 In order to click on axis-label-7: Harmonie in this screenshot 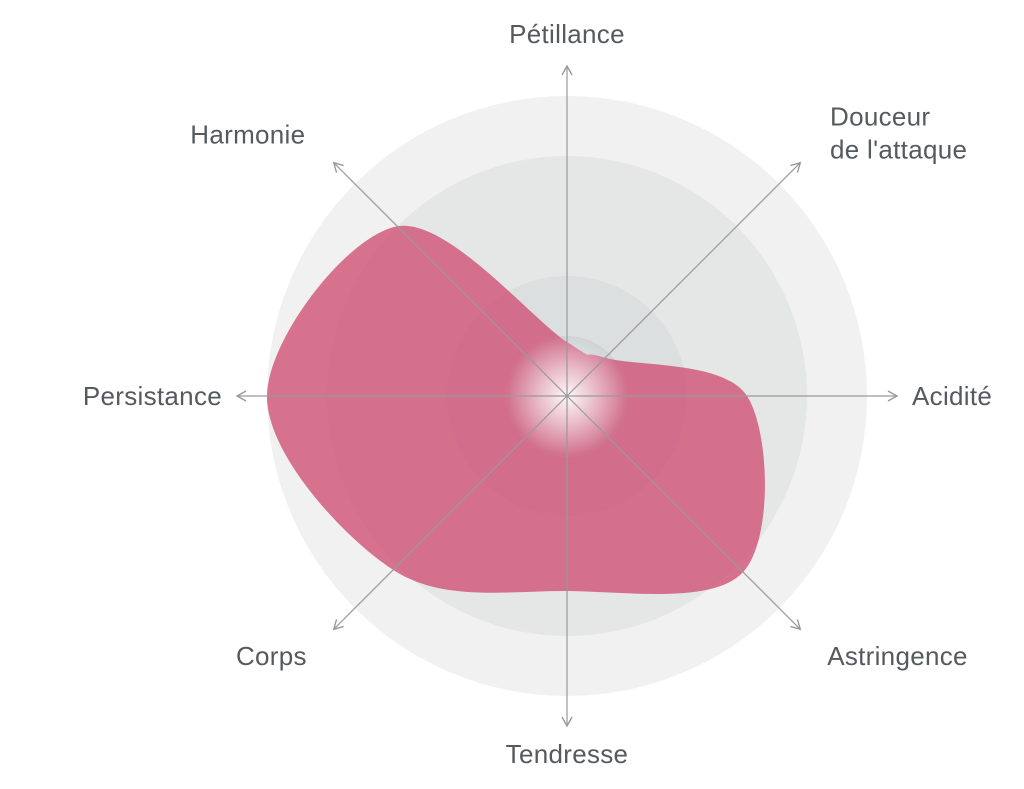, I will do `click(247, 134)`.